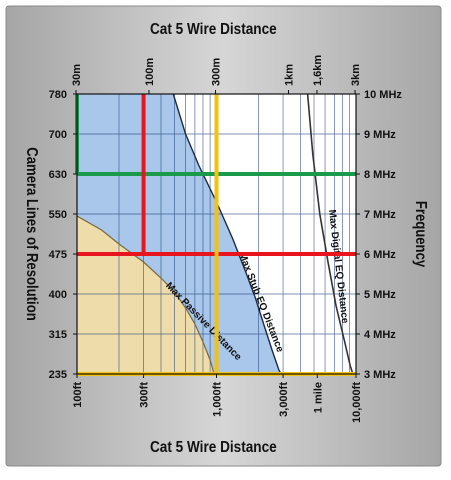 The width and height of the screenshot is (451, 480). What do you see at coordinates (218, 399) in the screenshot?
I see `bottom-tick-label: 1,000ft` at bounding box center [218, 399].